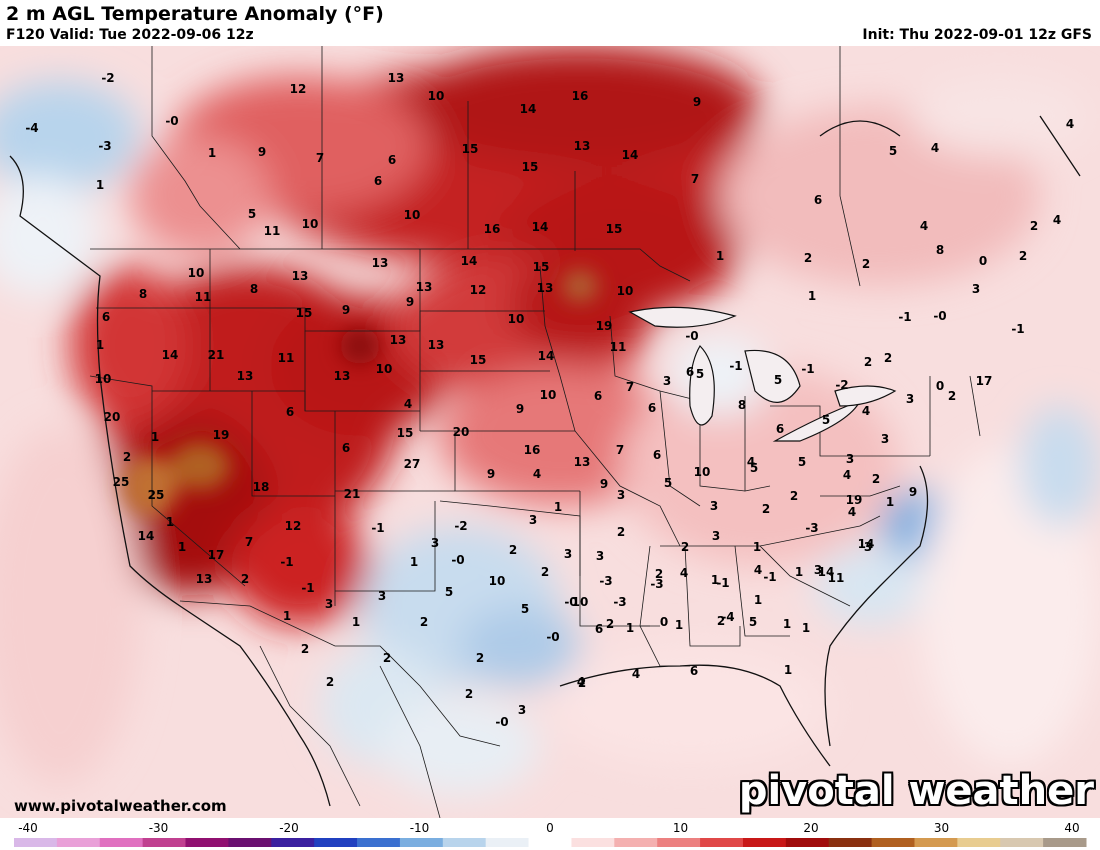  I want to click on colorbar-tick-label: 30, so click(941, 828).